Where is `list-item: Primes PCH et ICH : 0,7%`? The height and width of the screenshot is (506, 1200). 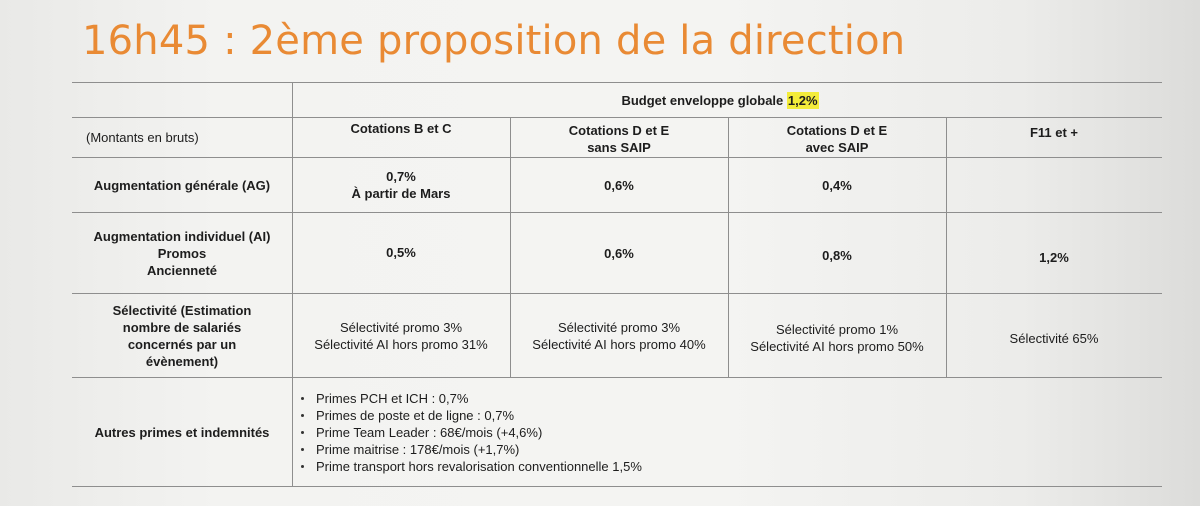
list-item: Primes PCH et ICH : 0,7% is located at coordinates (470, 398).